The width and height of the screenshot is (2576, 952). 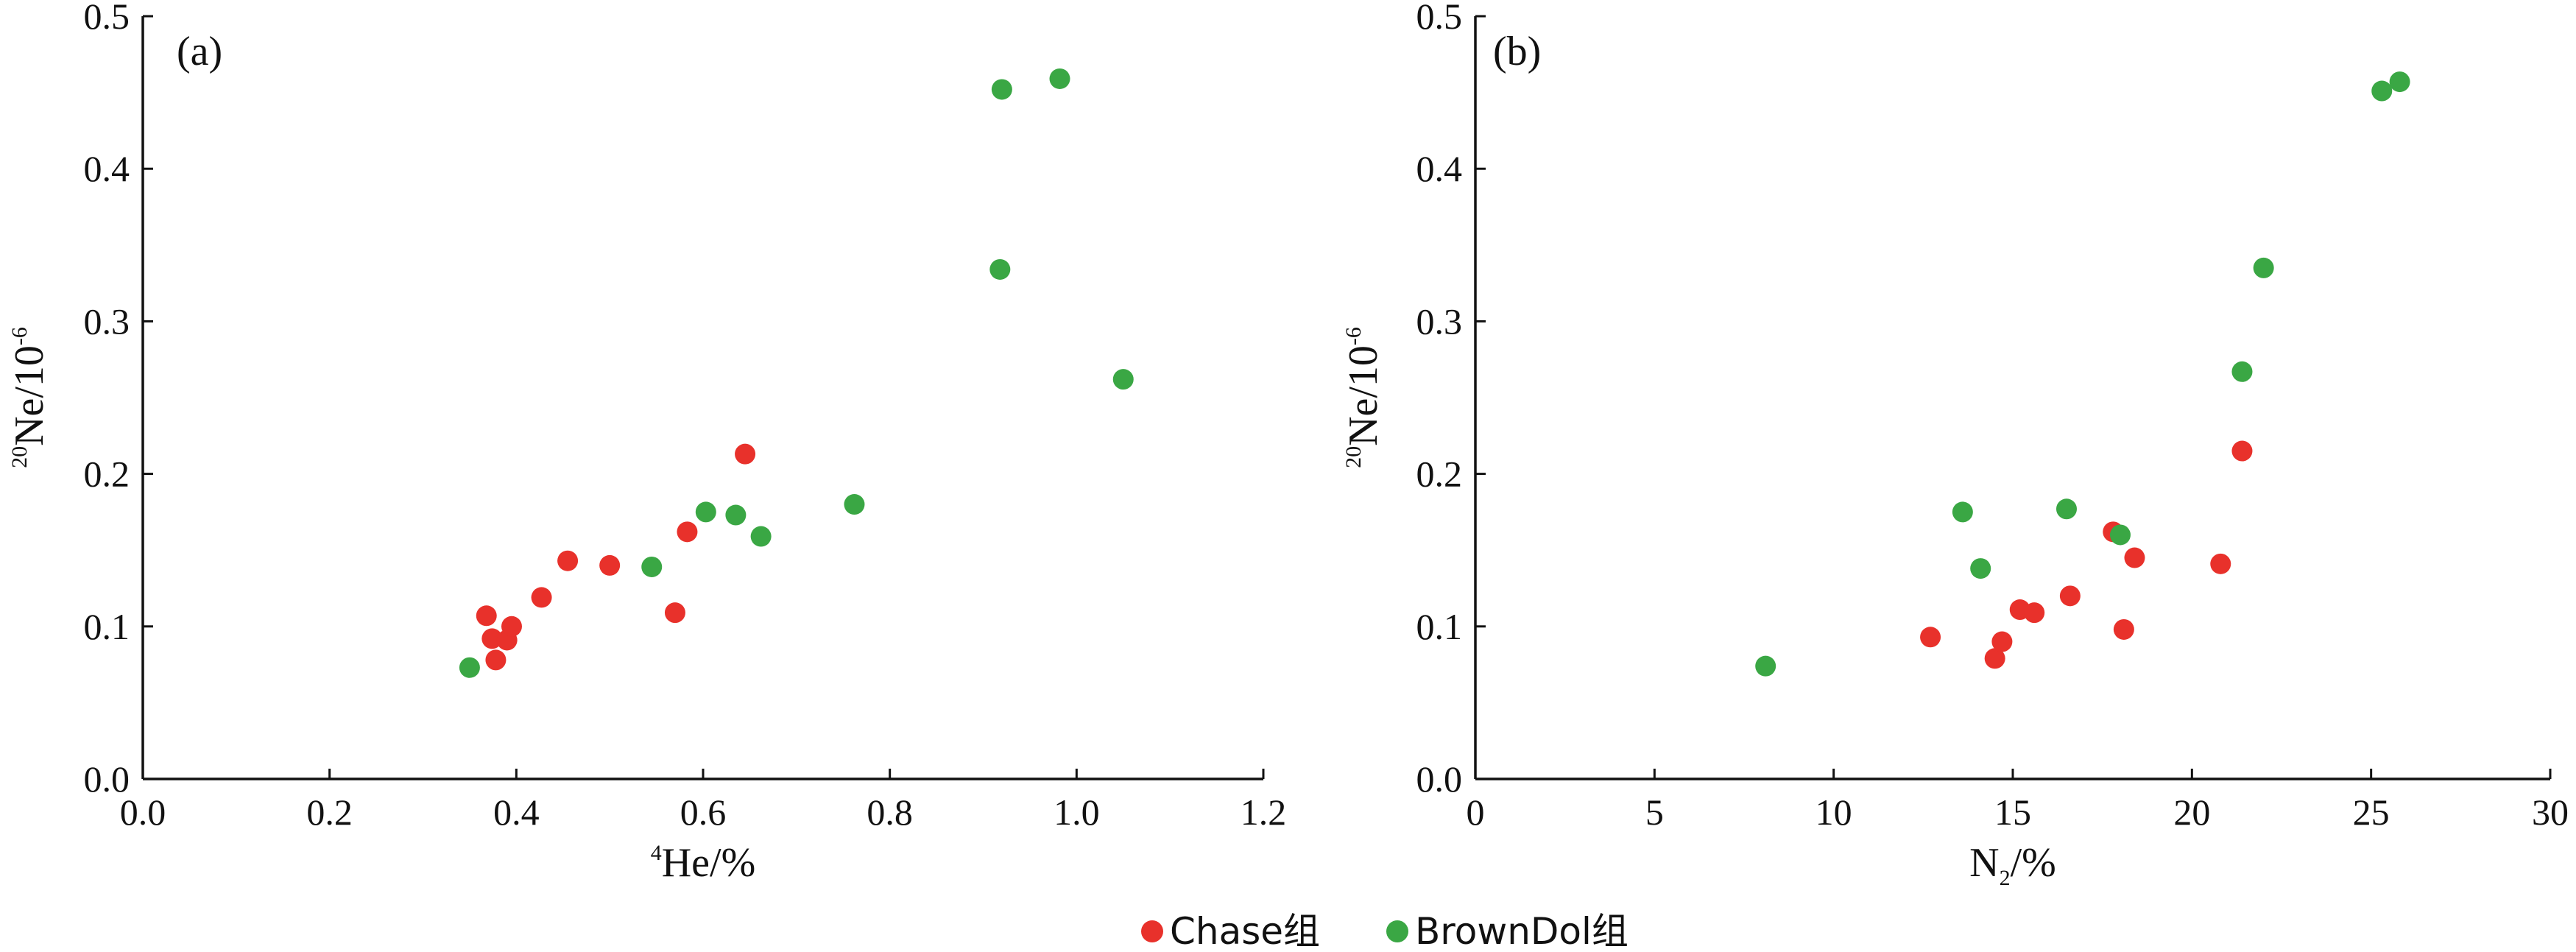 I want to click on y-tick-label-a: 0.4, so click(x=107, y=169).